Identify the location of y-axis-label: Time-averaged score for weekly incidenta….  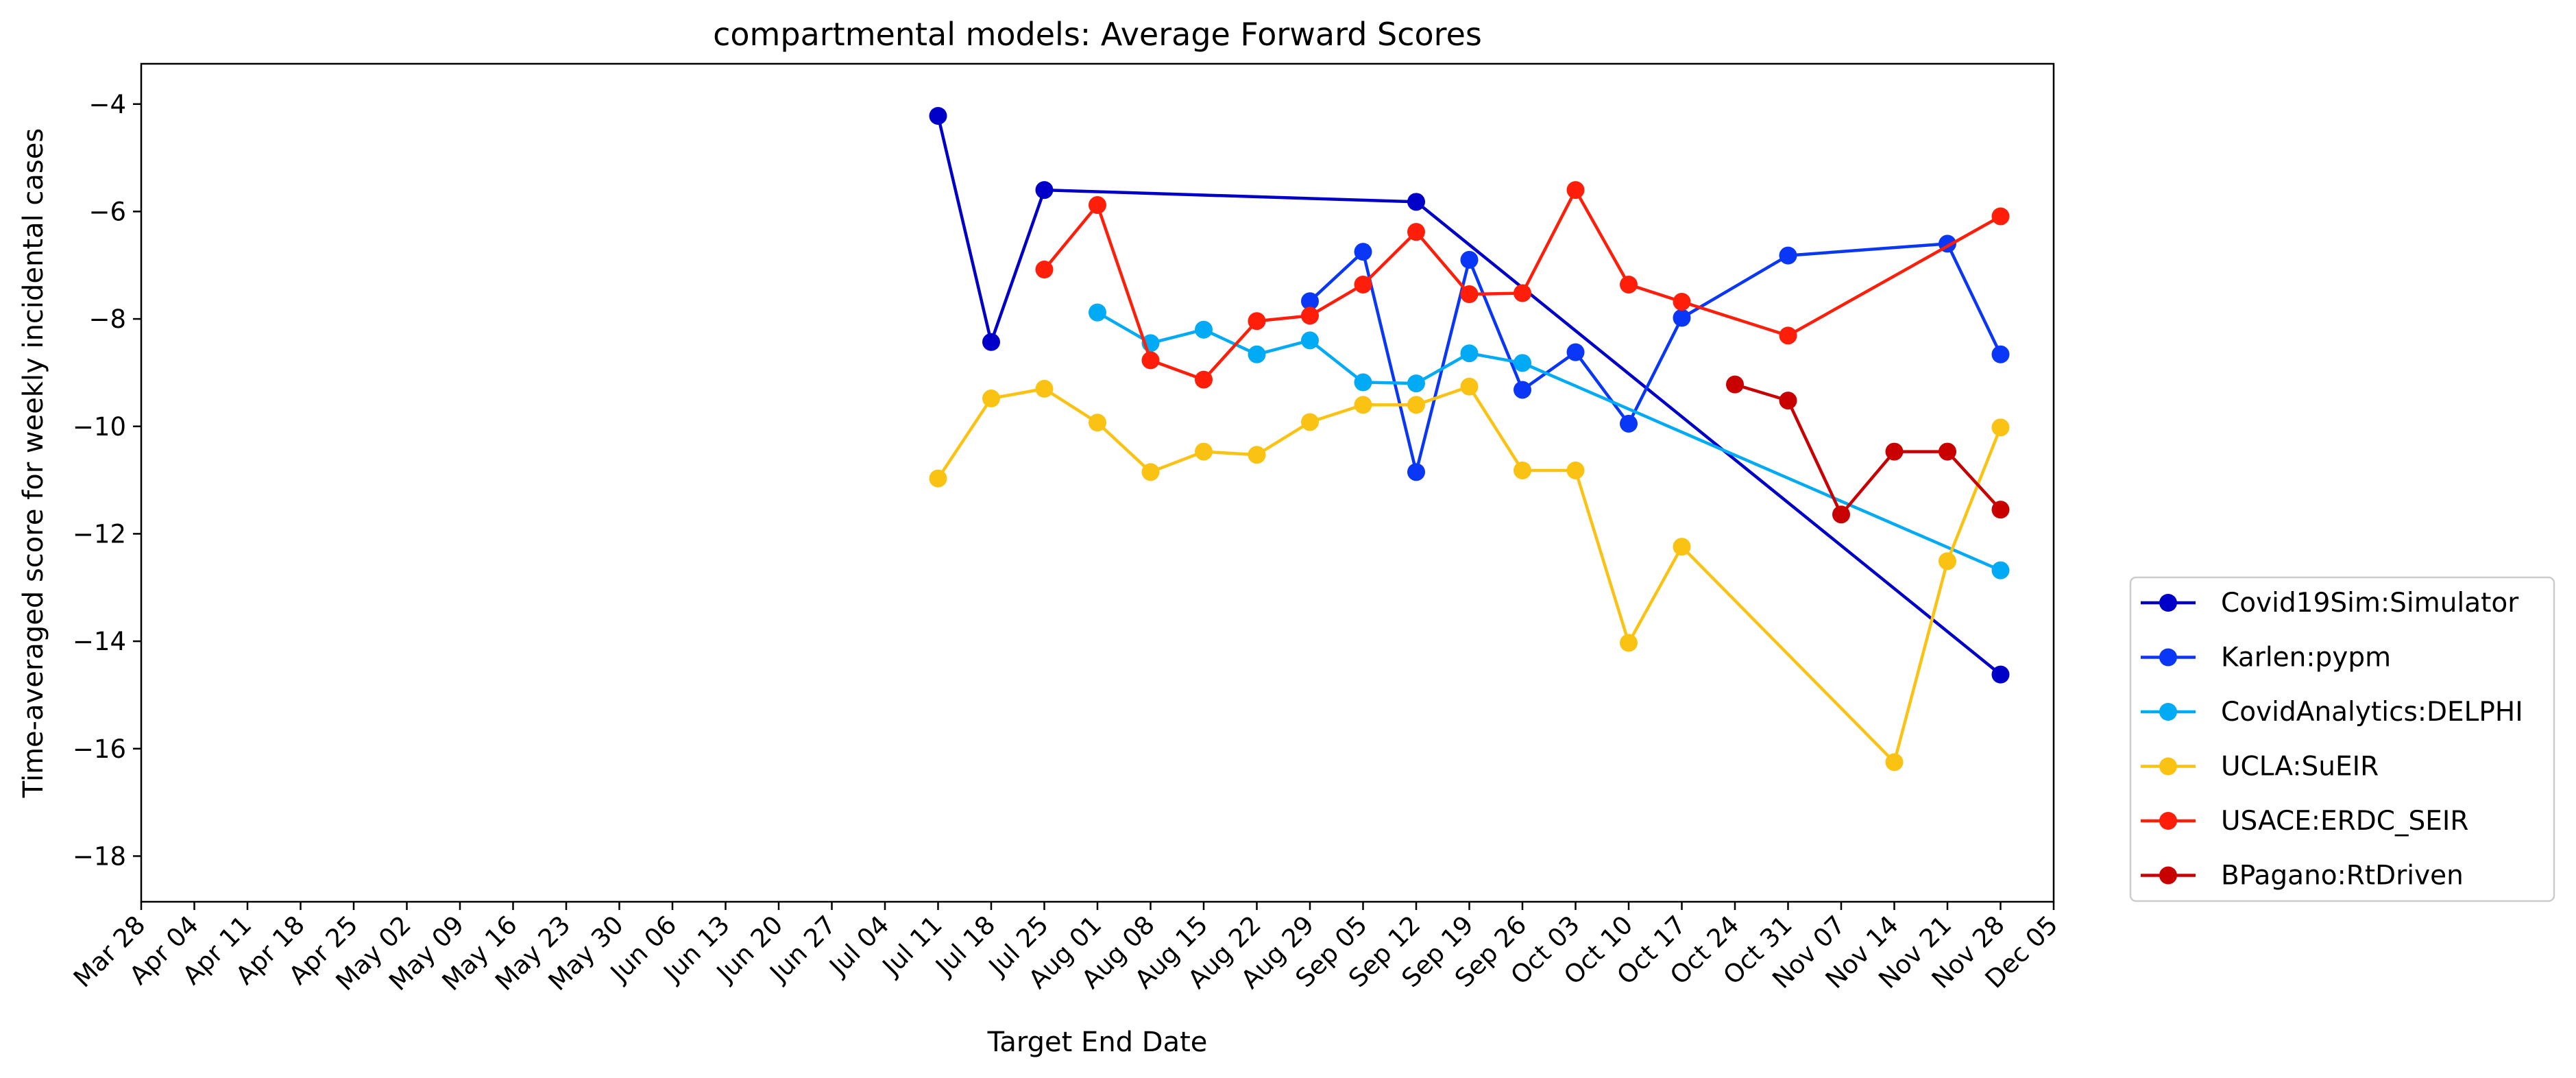
(33, 463).